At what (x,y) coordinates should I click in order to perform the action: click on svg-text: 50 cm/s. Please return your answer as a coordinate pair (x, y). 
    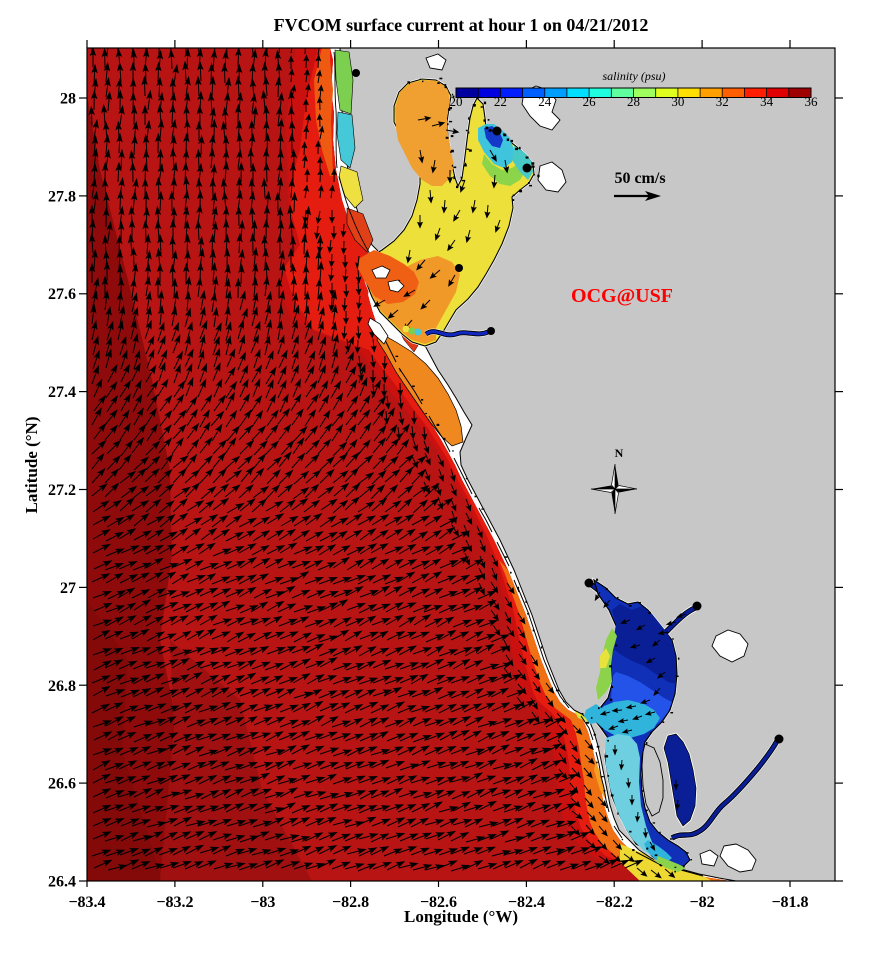
    Looking at the image, I should click on (639, 178).